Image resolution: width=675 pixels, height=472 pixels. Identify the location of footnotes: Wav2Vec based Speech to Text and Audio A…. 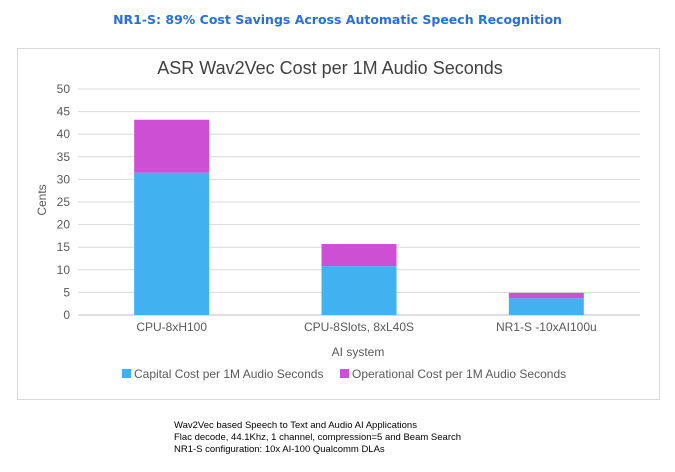
(317, 438).